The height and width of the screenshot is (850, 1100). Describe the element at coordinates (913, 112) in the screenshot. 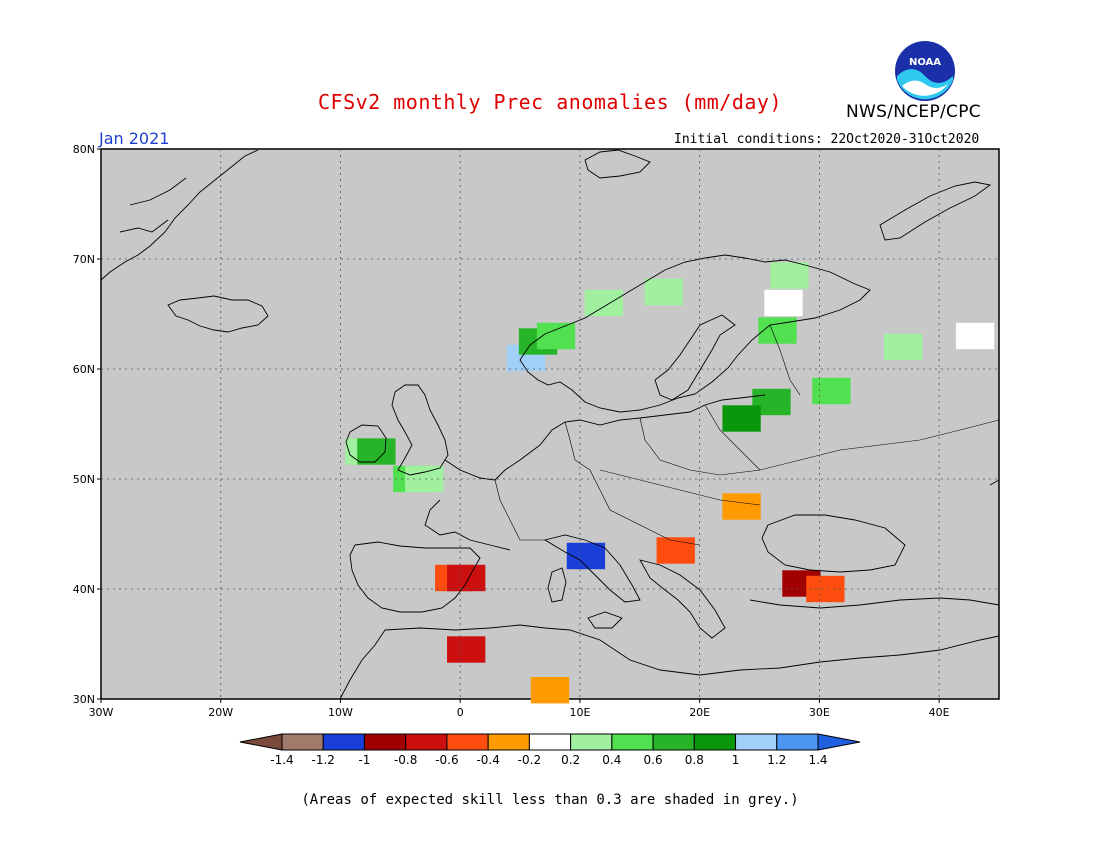

I see `agency-label: NWS/NCEP/CPC` at that location.